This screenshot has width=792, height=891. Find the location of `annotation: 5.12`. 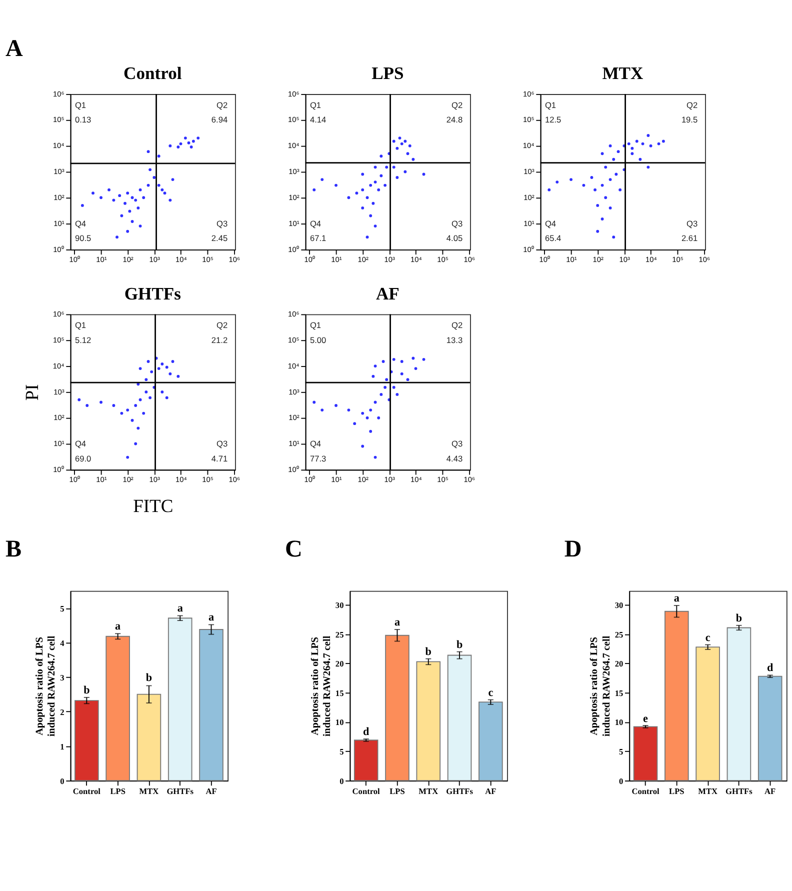

annotation: 5.12 is located at coordinates (83, 339).